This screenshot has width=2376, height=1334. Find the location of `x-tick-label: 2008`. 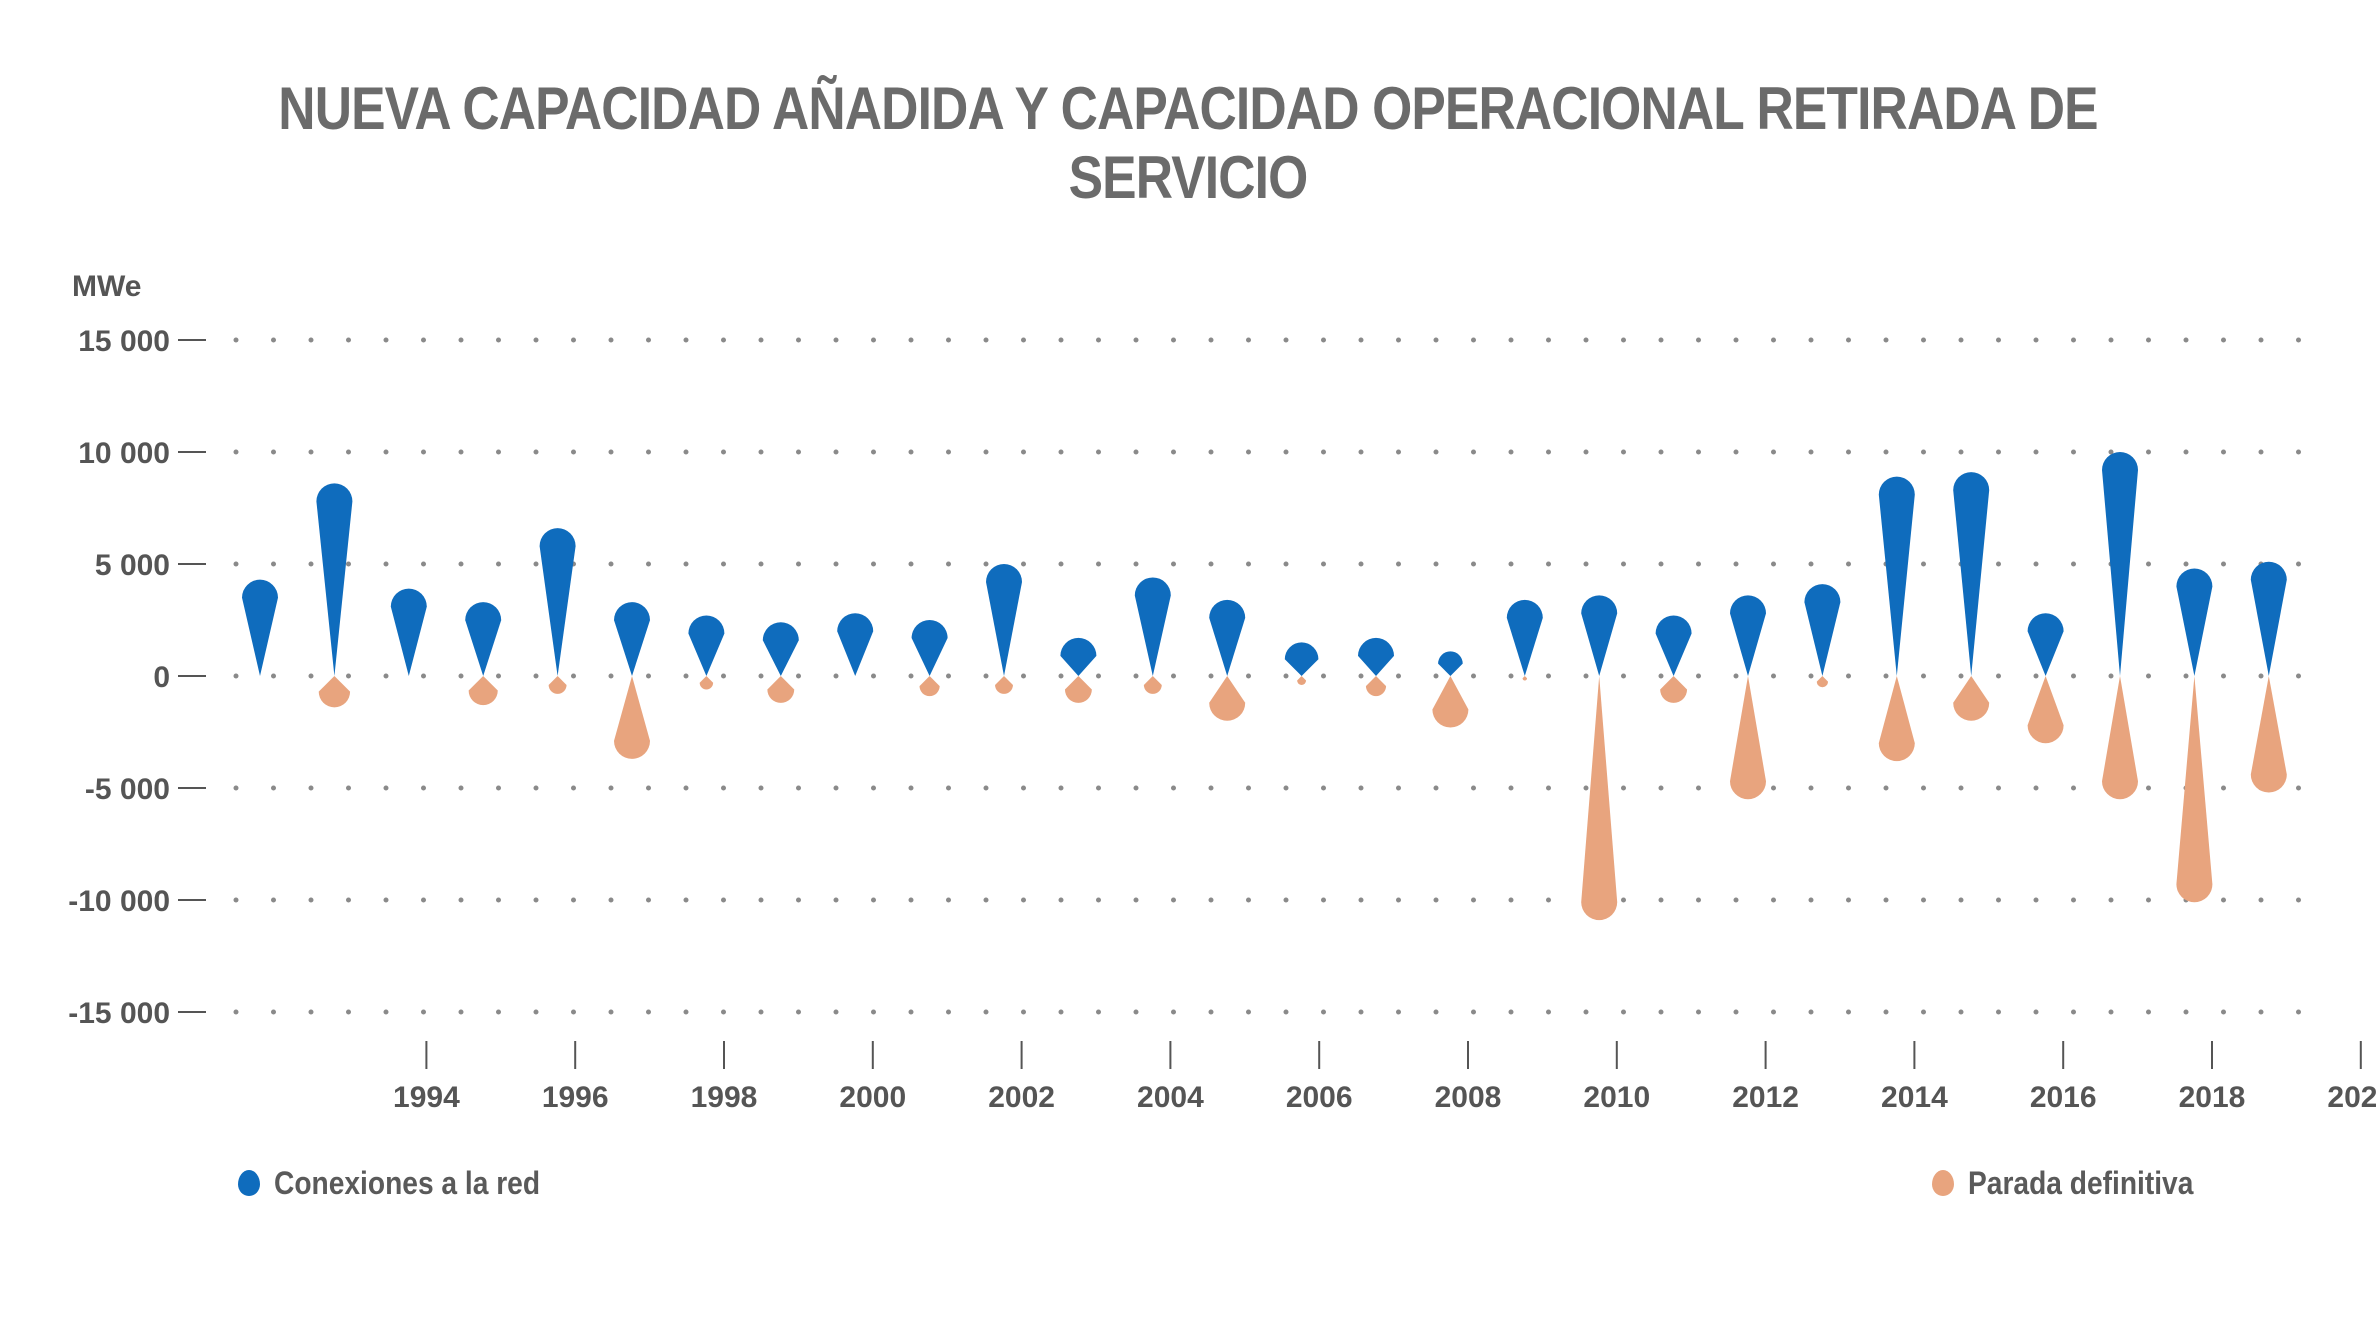

x-tick-label: 2008 is located at coordinates (1468, 1097).